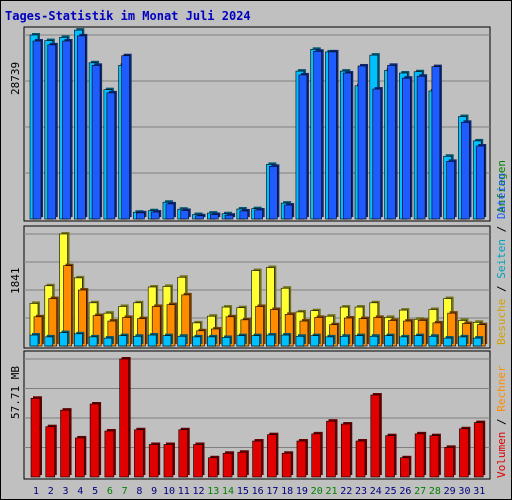 Image resolution: width=512 pixels, height=500 pixels. Describe the element at coordinates (139, 491) in the screenshot. I see `day-label: 8` at that location.